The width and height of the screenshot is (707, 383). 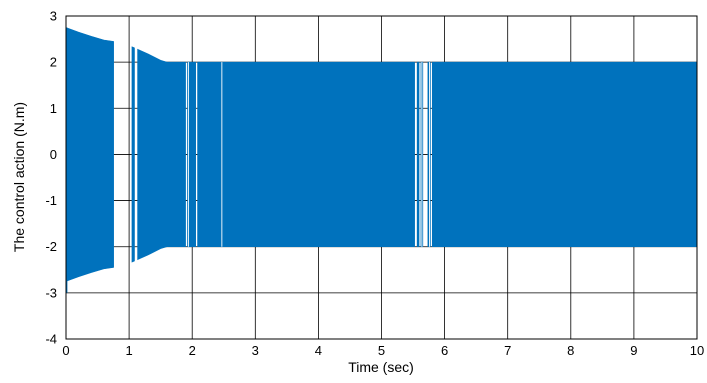 I want to click on x-tick-label: 1, so click(x=128, y=350).